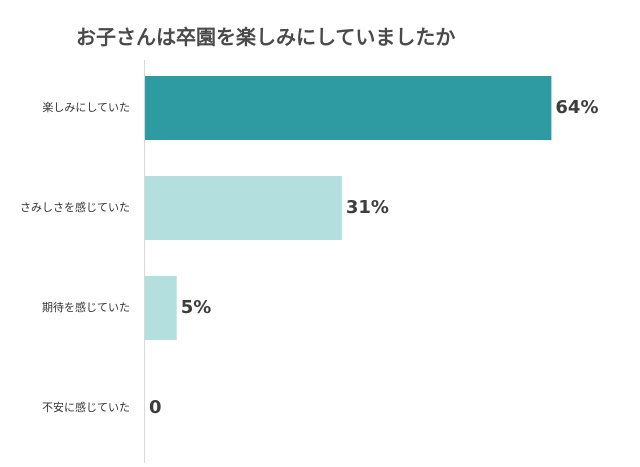 The height and width of the screenshot is (467, 640). Describe the element at coordinates (196, 307) in the screenshot. I see `data-label: 5%` at that location.